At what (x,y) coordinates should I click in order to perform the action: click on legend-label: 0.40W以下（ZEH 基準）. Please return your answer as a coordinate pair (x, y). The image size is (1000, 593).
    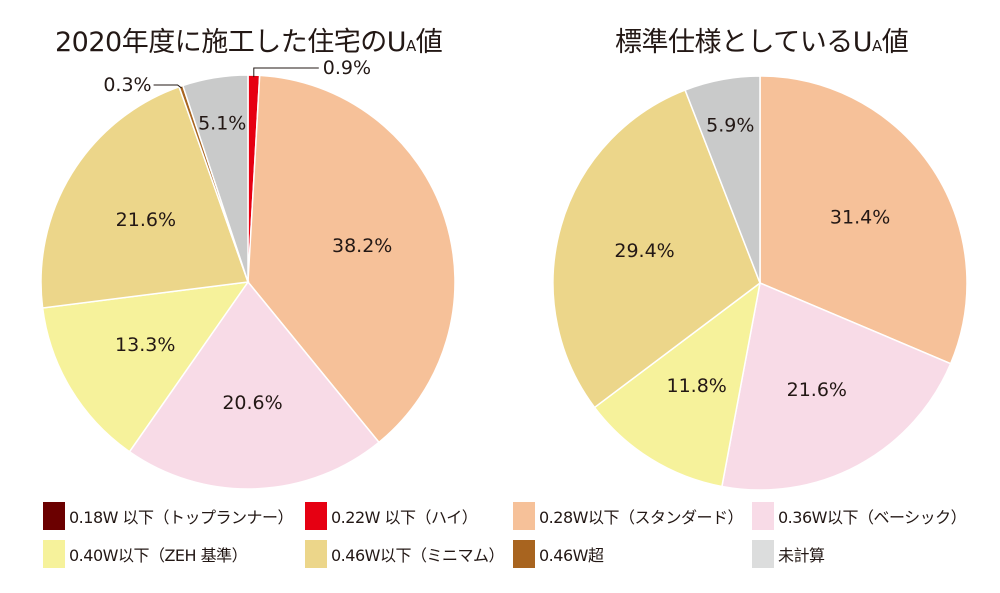
    Looking at the image, I should click on (158, 555).